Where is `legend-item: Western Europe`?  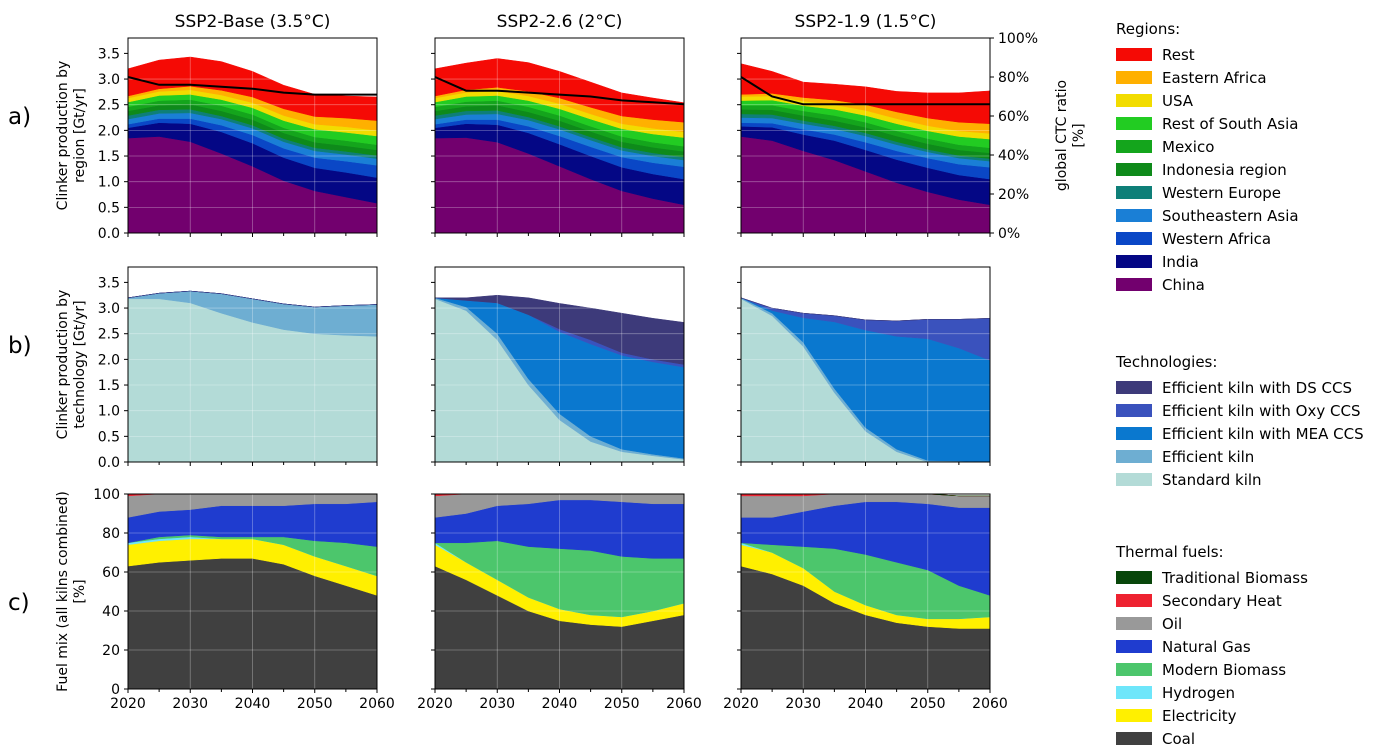 legend-item: Western Europe is located at coordinates (1251, 192).